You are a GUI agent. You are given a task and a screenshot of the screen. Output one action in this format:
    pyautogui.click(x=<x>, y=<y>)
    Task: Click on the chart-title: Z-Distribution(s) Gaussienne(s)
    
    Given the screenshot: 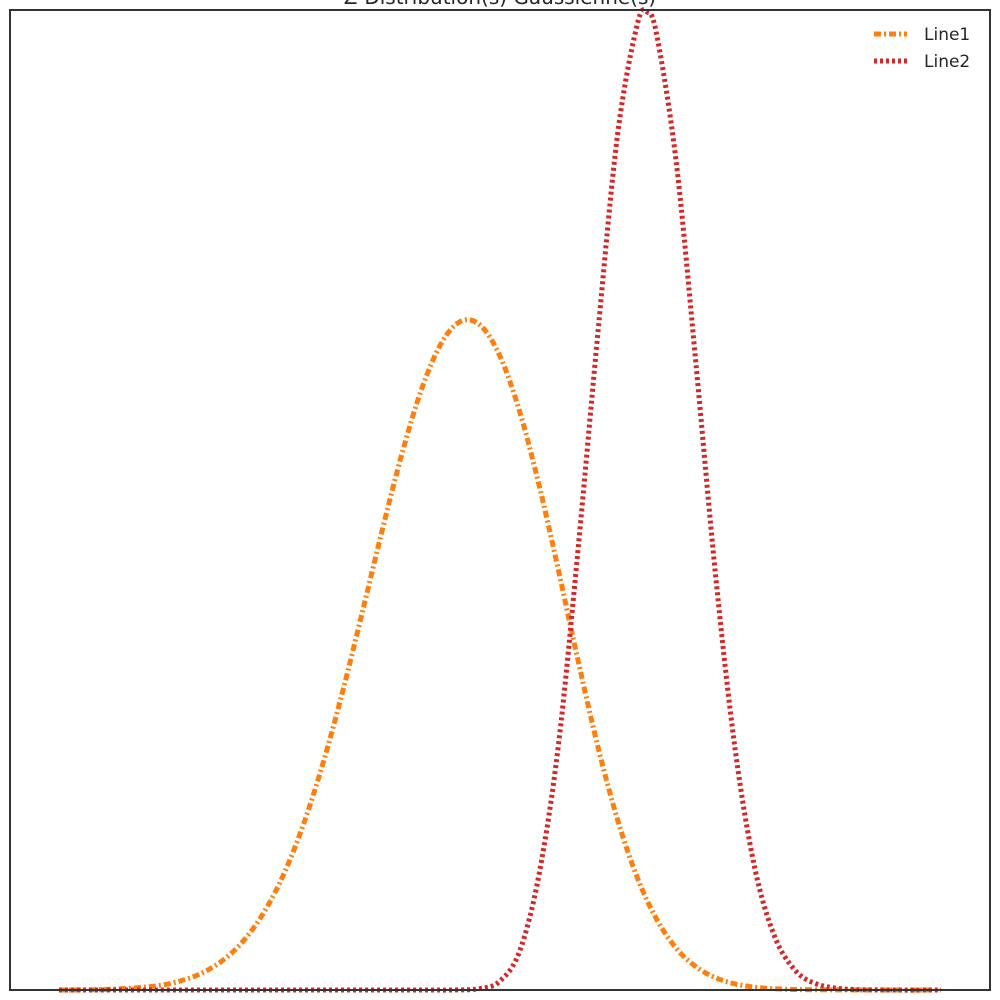 What is the action you would take?
    pyautogui.click(x=500, y=4)
    